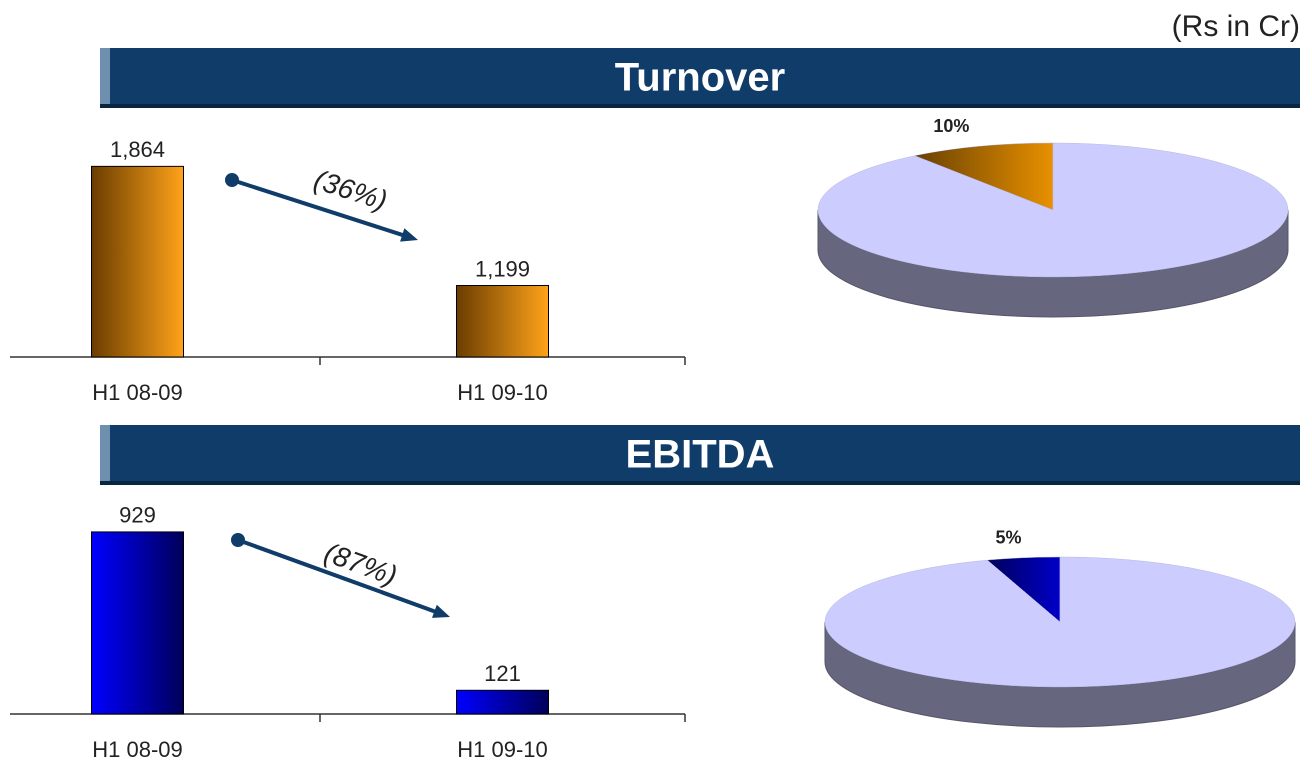 The width and height of the screenshot is (1312, 767). What do you see at coordinates (951, 126) in the screenshot?
I see `pie-value-label: 10%` at bounding box center [951, 126].